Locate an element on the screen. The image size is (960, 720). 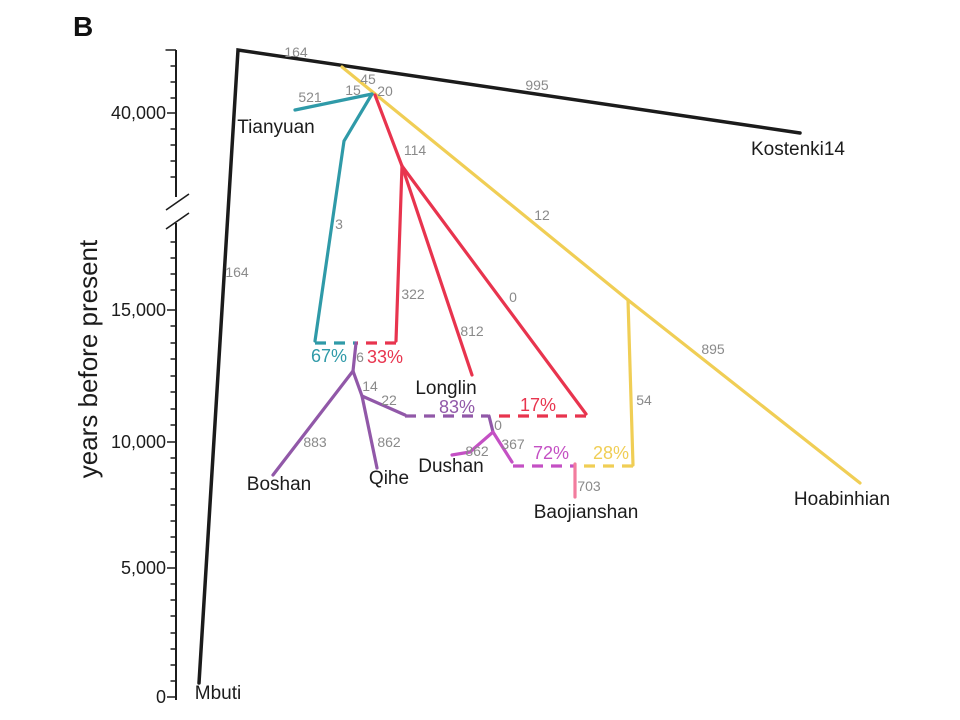
tip-label-boshan: Boshan is located at coordinates (279, 484).